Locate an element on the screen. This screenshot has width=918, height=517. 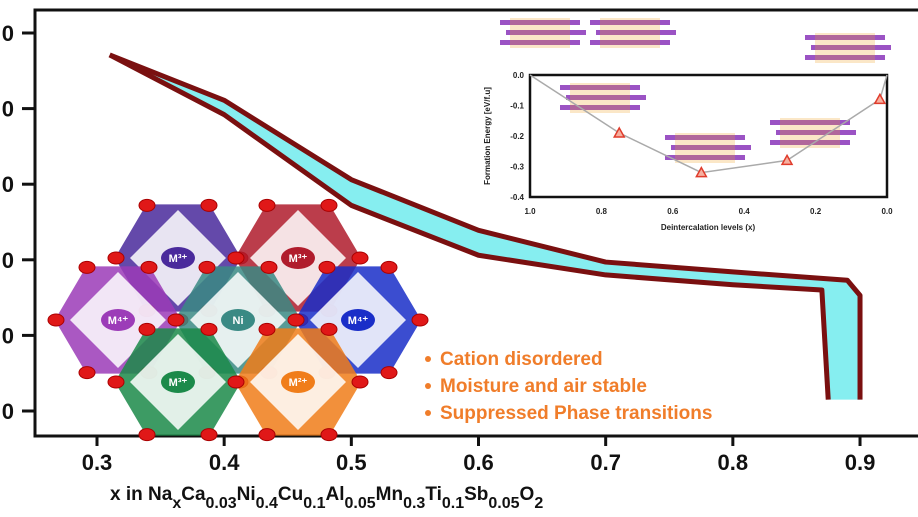
inset-y-tick-label: -0.3 is located at coordinates (517, 167).